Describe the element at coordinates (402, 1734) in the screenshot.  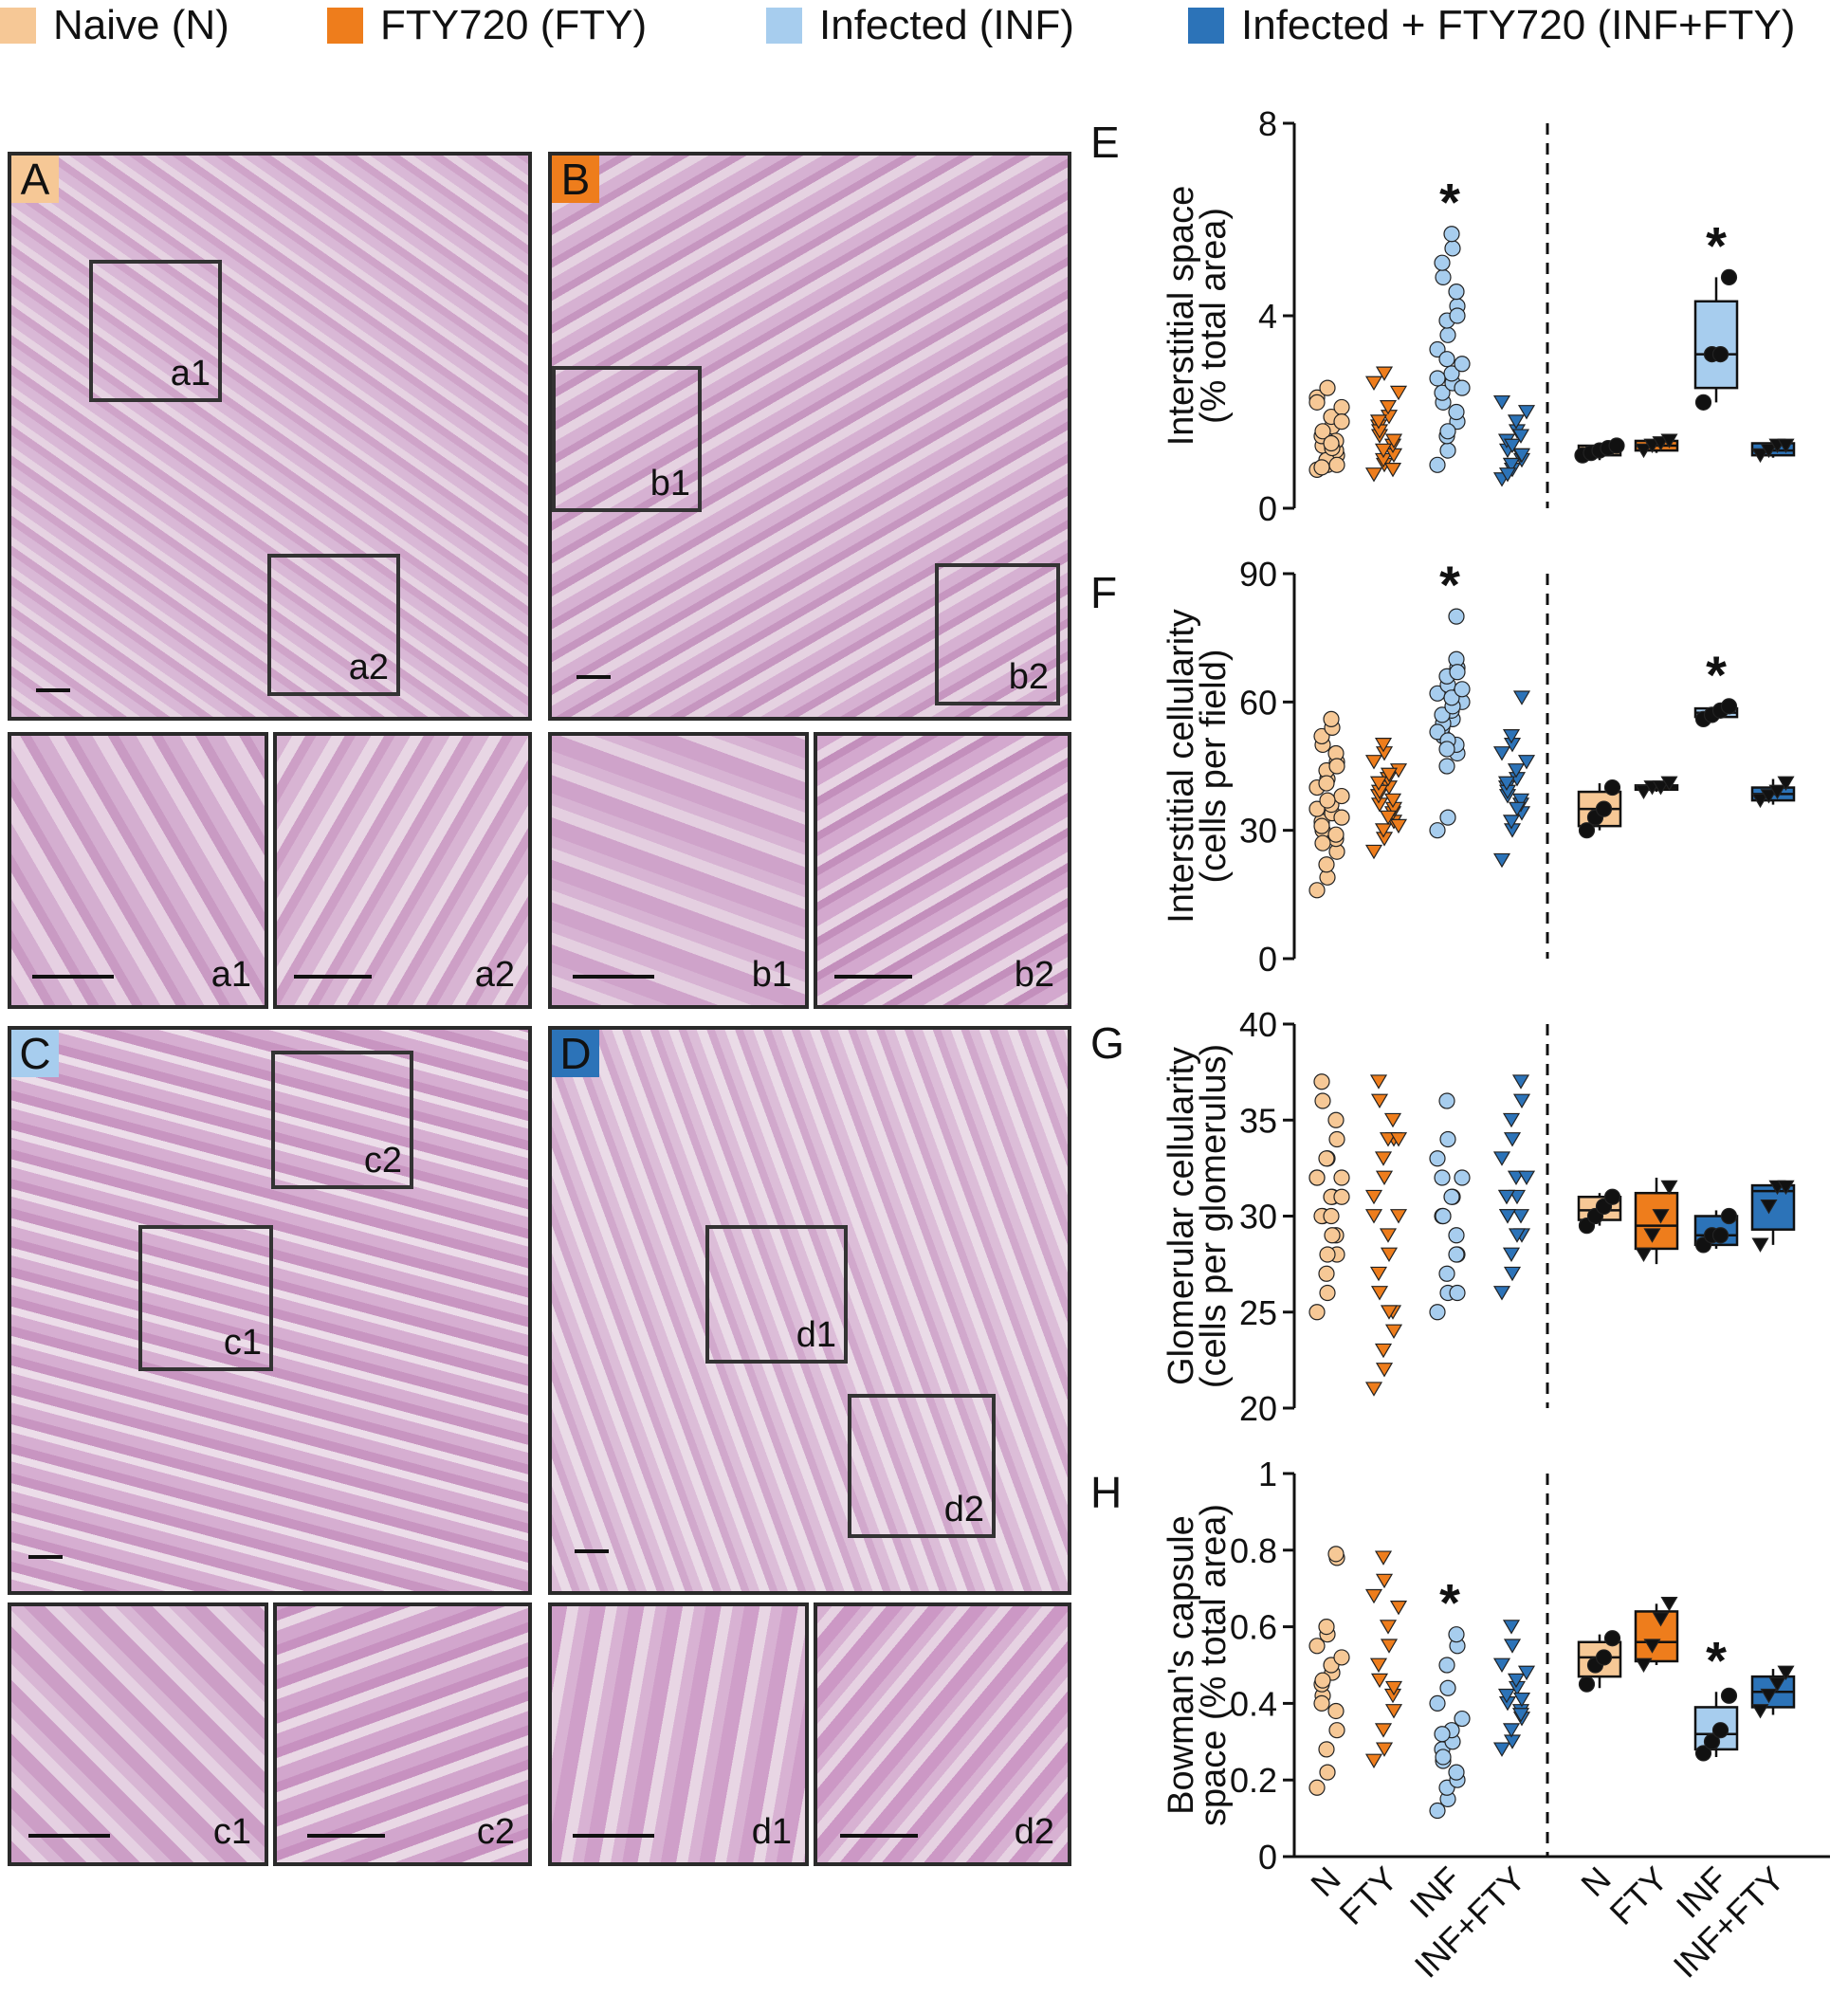
I see `micrograph-inset-c2: c2` at that location.